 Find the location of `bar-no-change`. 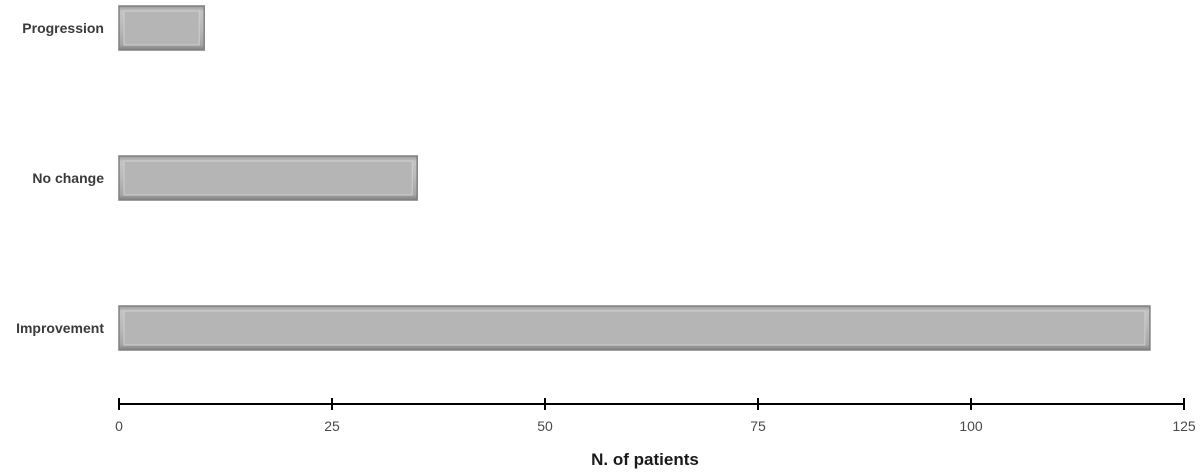

bar-no-change is located at coordinates (268, 178).